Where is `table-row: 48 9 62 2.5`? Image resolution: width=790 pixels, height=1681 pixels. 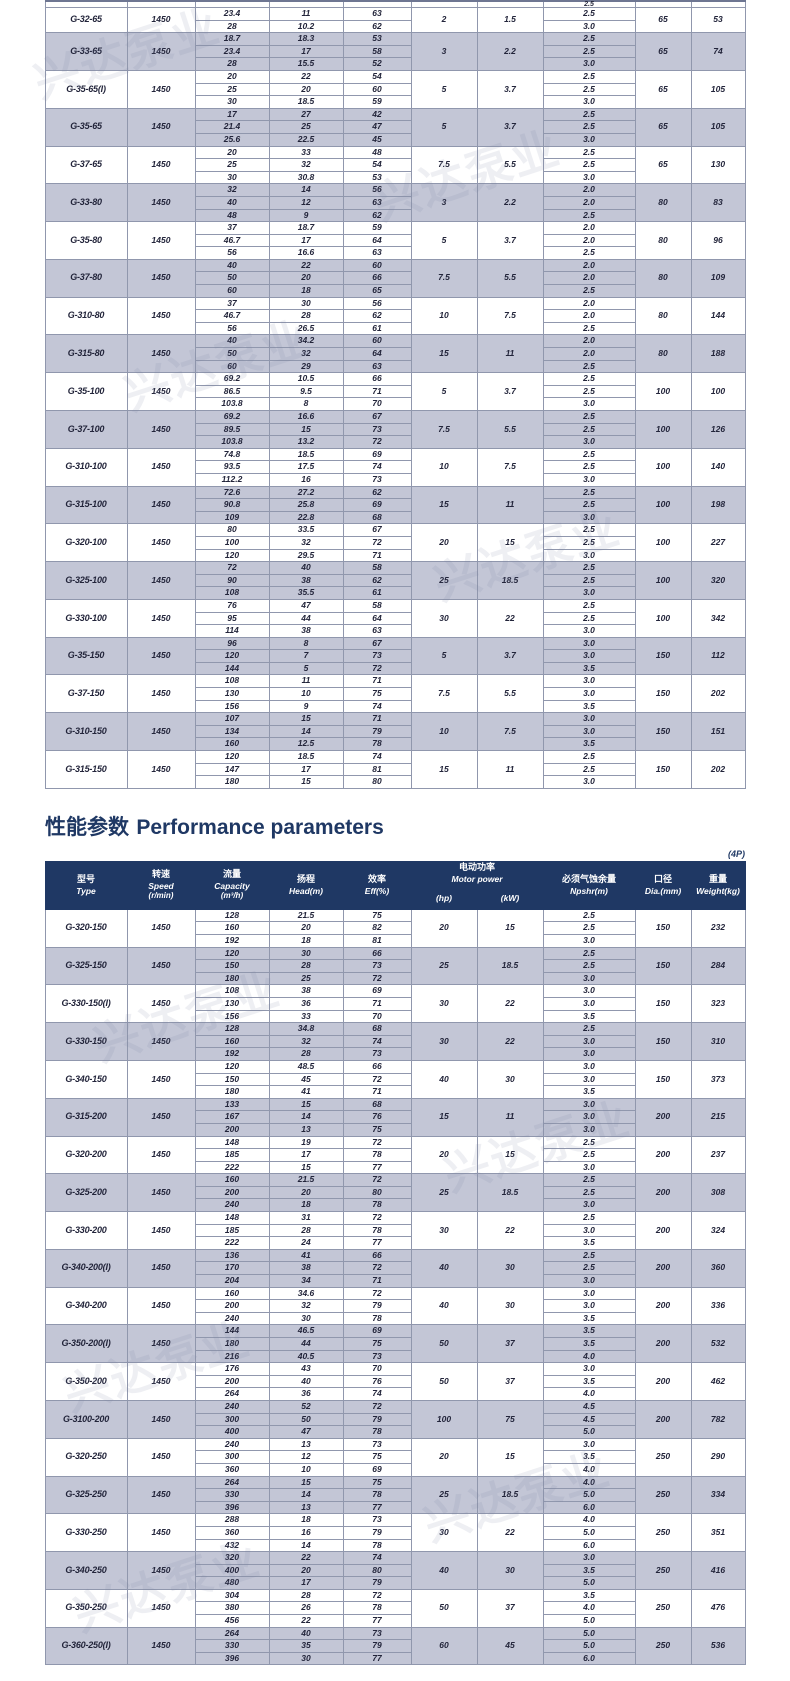
table-row: 48 9 62 2.5 is located at coordinates (395, 215).